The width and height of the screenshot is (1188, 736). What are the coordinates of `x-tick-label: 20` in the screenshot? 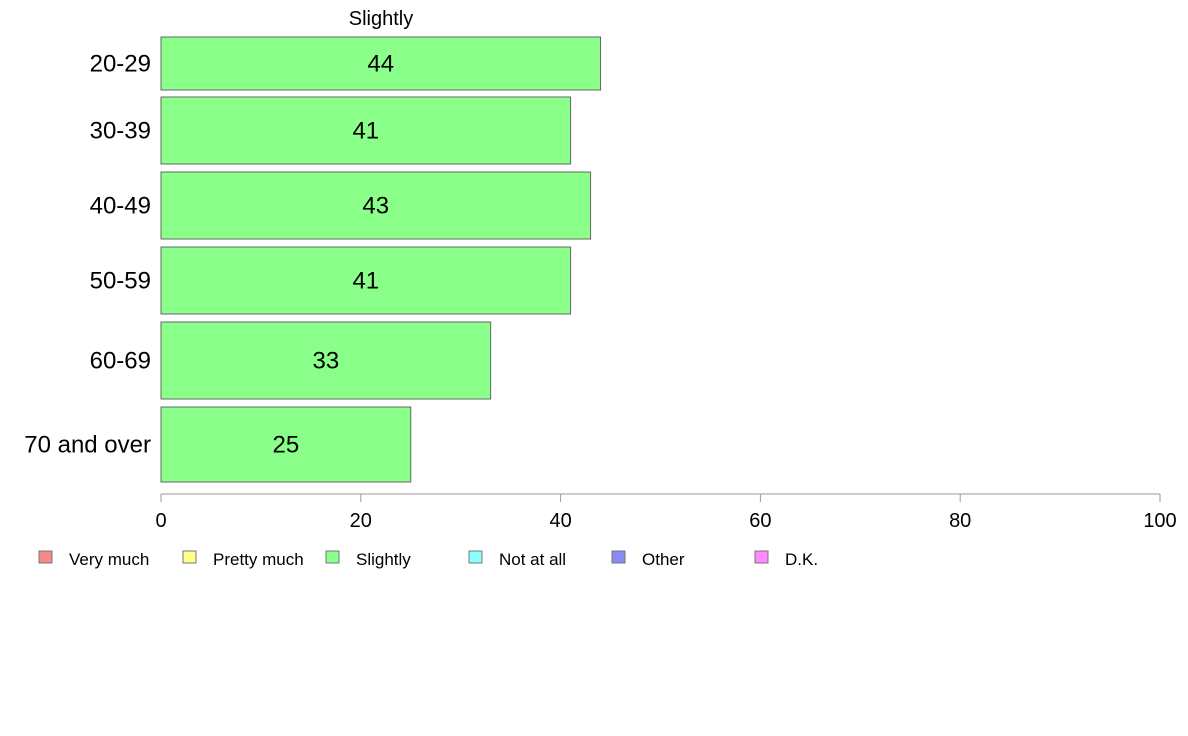 It's located at (361, 521).